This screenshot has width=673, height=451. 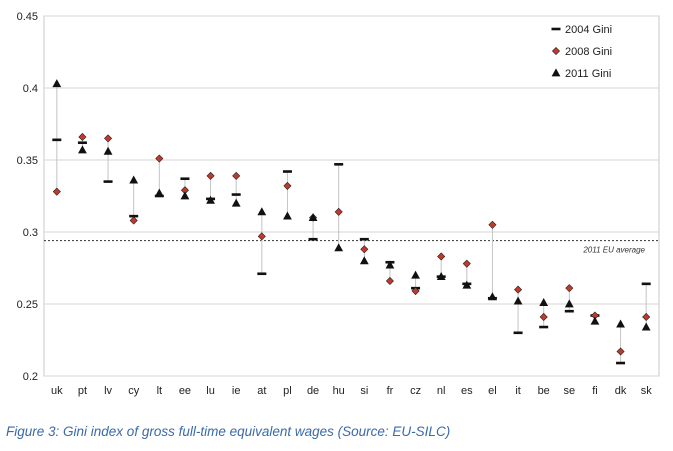 What do you see at coordinates (646, 284) in the screenshot?
I see `point-dash-sk` at bounding box center [646, 284].